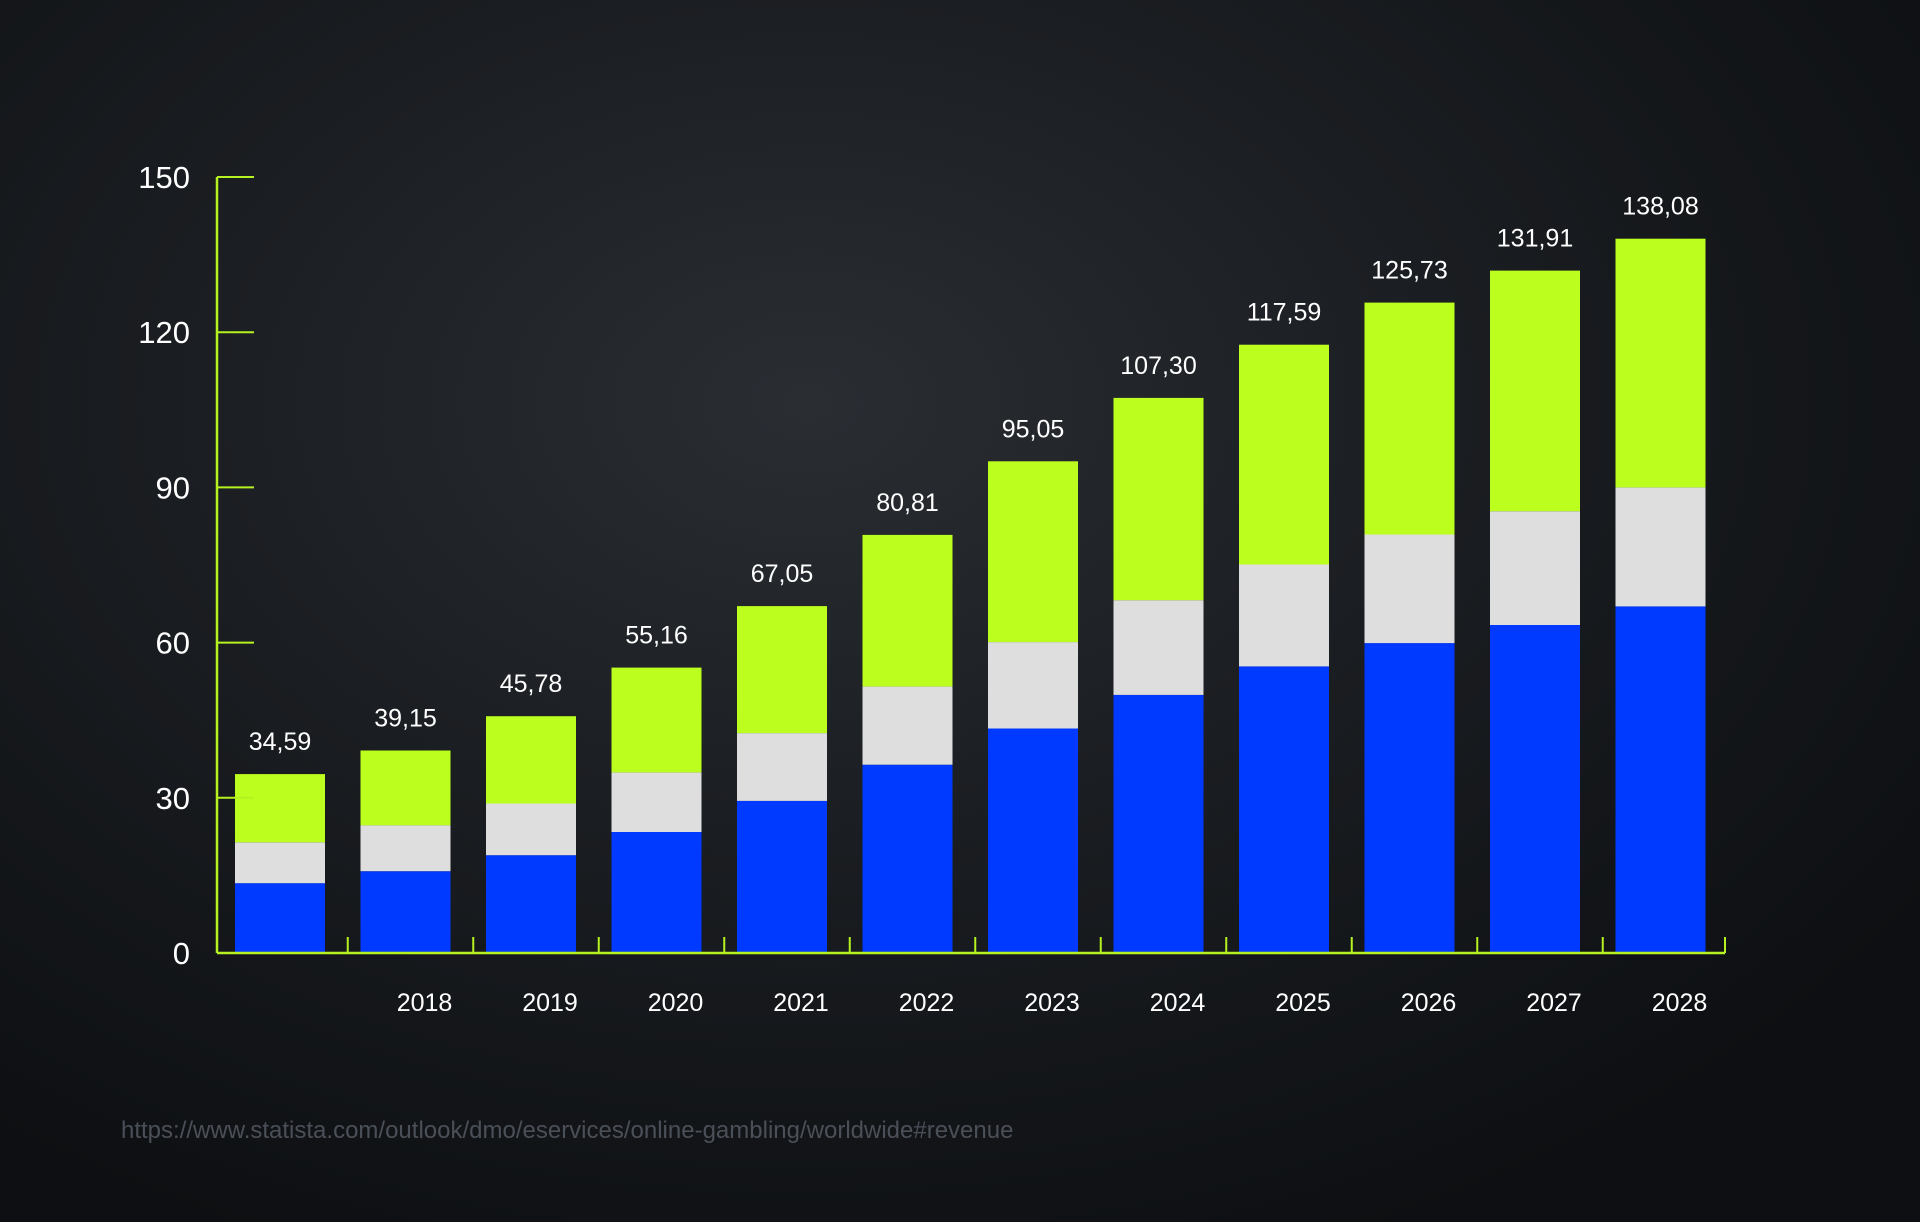  I want to click on bar-total-label: 107,30, so click(1158, 366).